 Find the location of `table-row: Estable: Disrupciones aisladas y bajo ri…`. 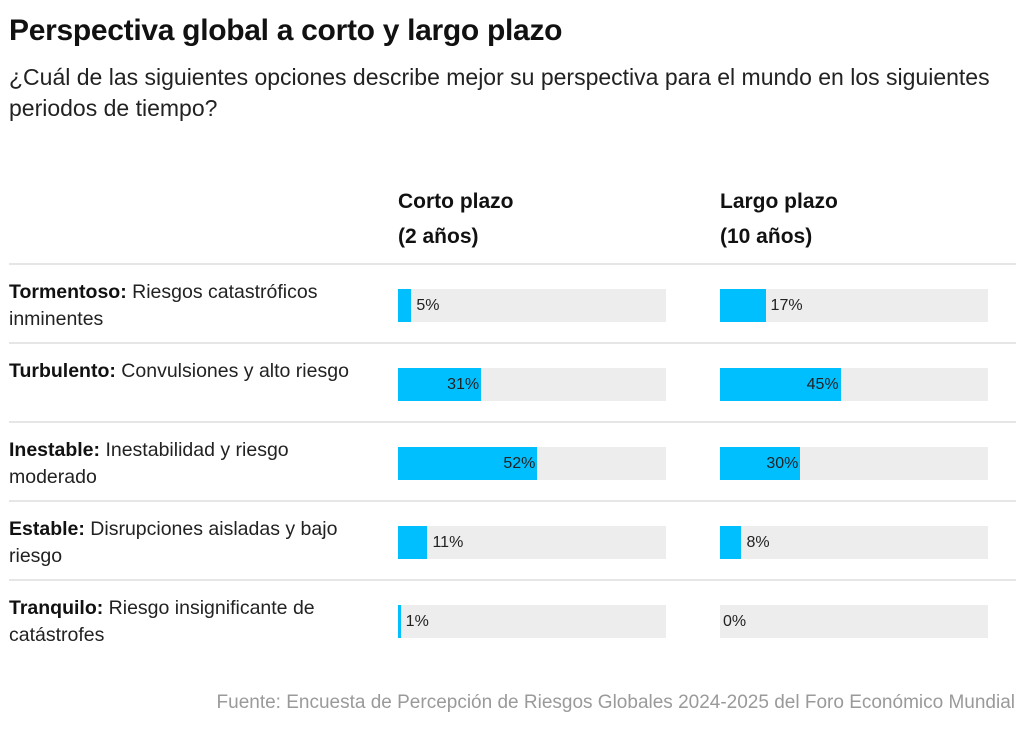

table-row: Estable: Disrupciones aisladas y bajo ri… is located at coordinates (512, 540).